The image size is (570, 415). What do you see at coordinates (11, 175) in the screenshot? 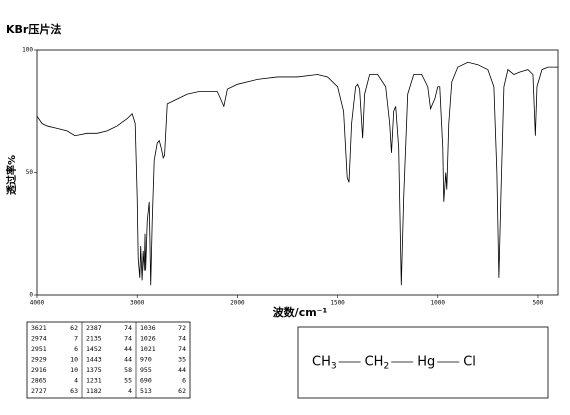
I see `y-axis-label: 透过率%` at bounding box center [11, 175].